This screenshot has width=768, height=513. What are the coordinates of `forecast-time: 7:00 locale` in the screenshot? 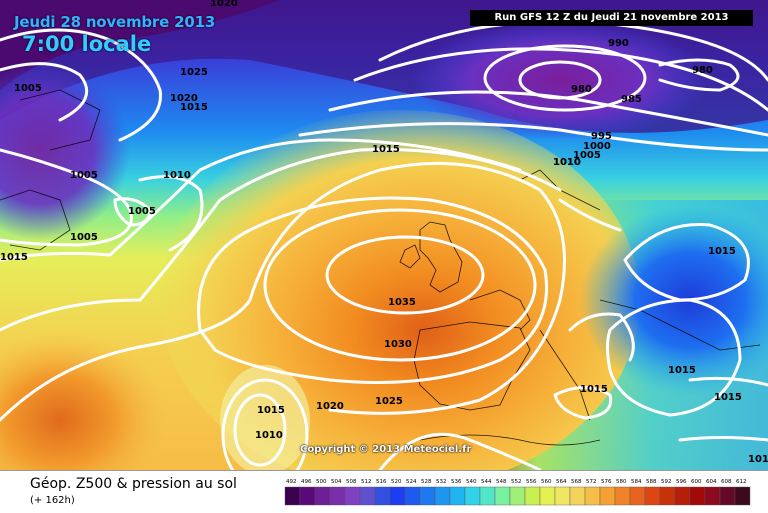 It's located at (87, 44).